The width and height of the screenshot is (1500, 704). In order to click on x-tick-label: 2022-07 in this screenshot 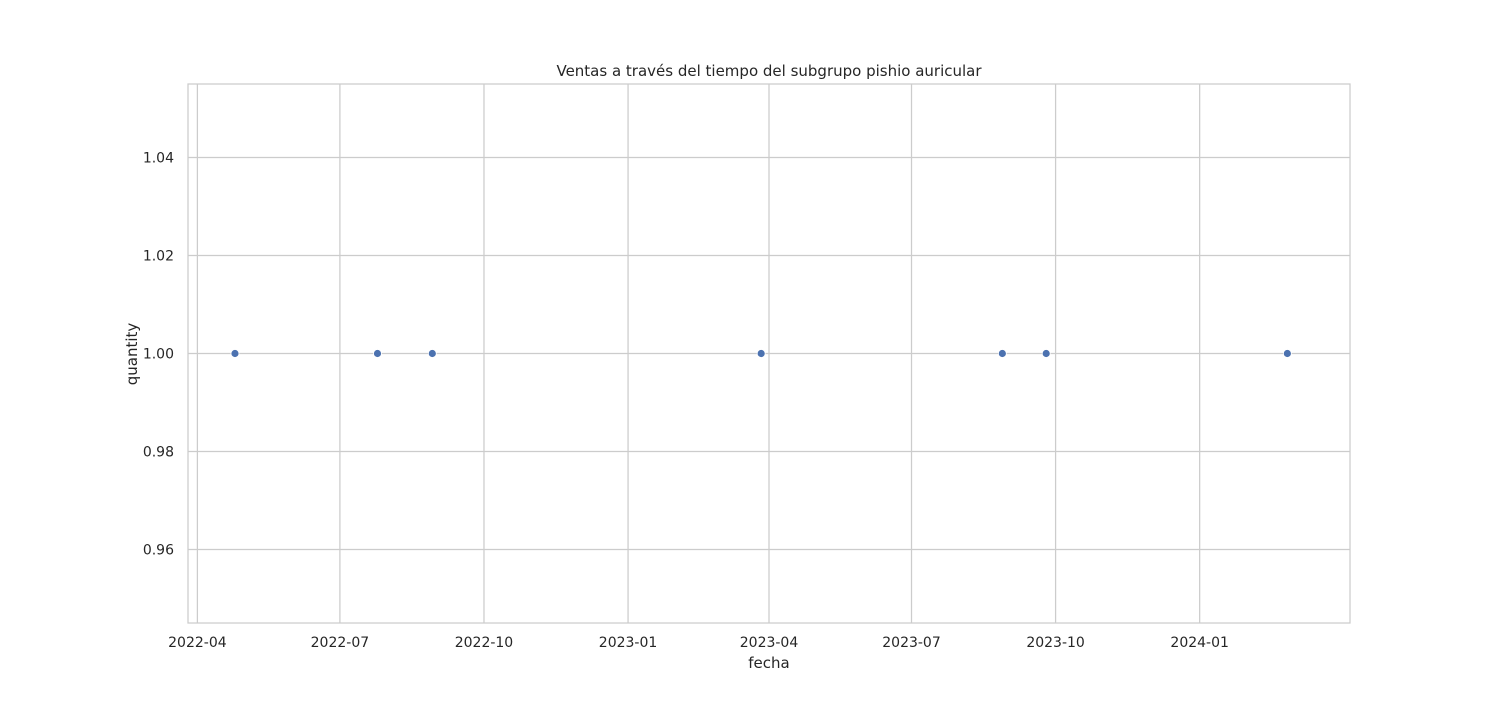, I will do `click(340, 643)`.